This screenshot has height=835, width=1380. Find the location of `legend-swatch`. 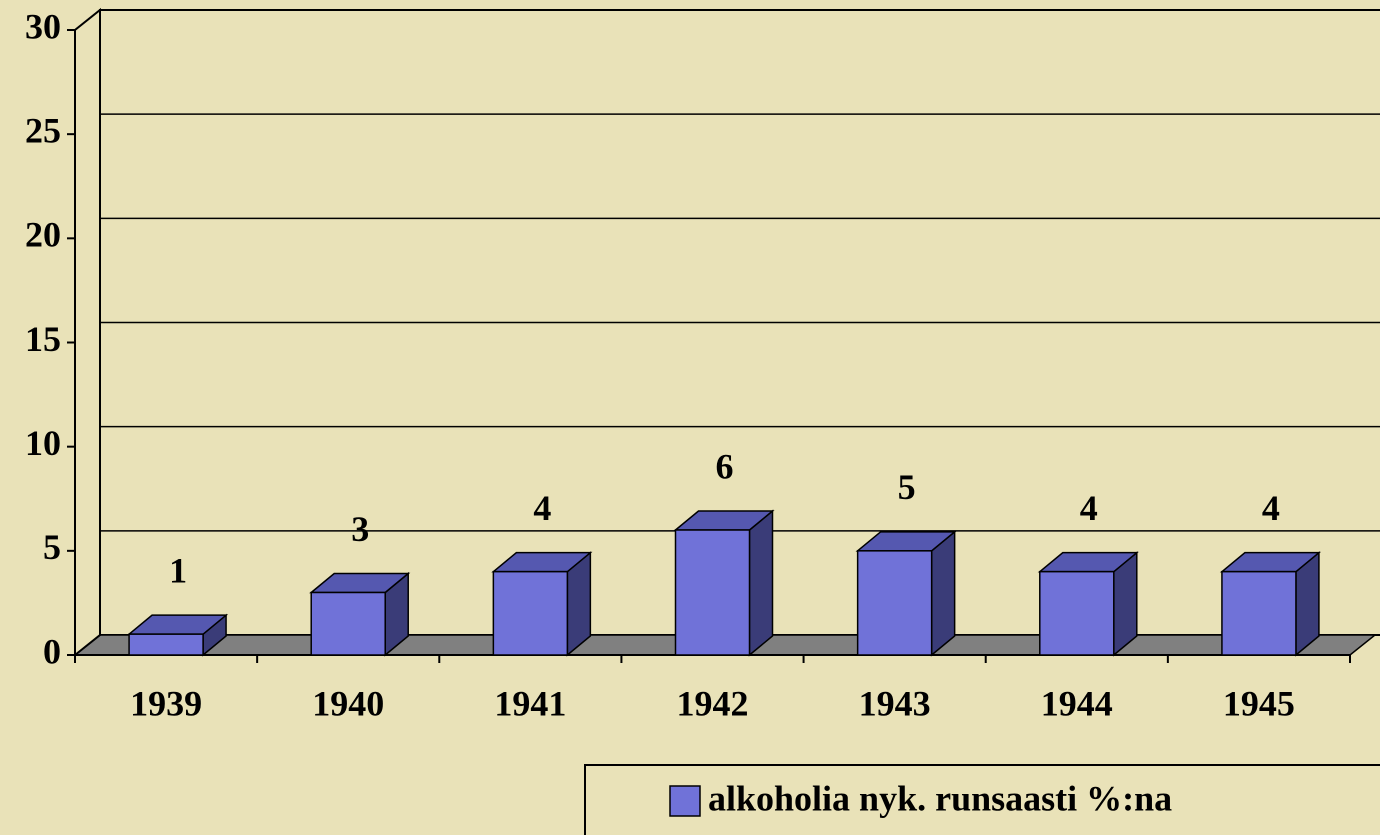

legend-swatch is located at coordinates (685, 801).